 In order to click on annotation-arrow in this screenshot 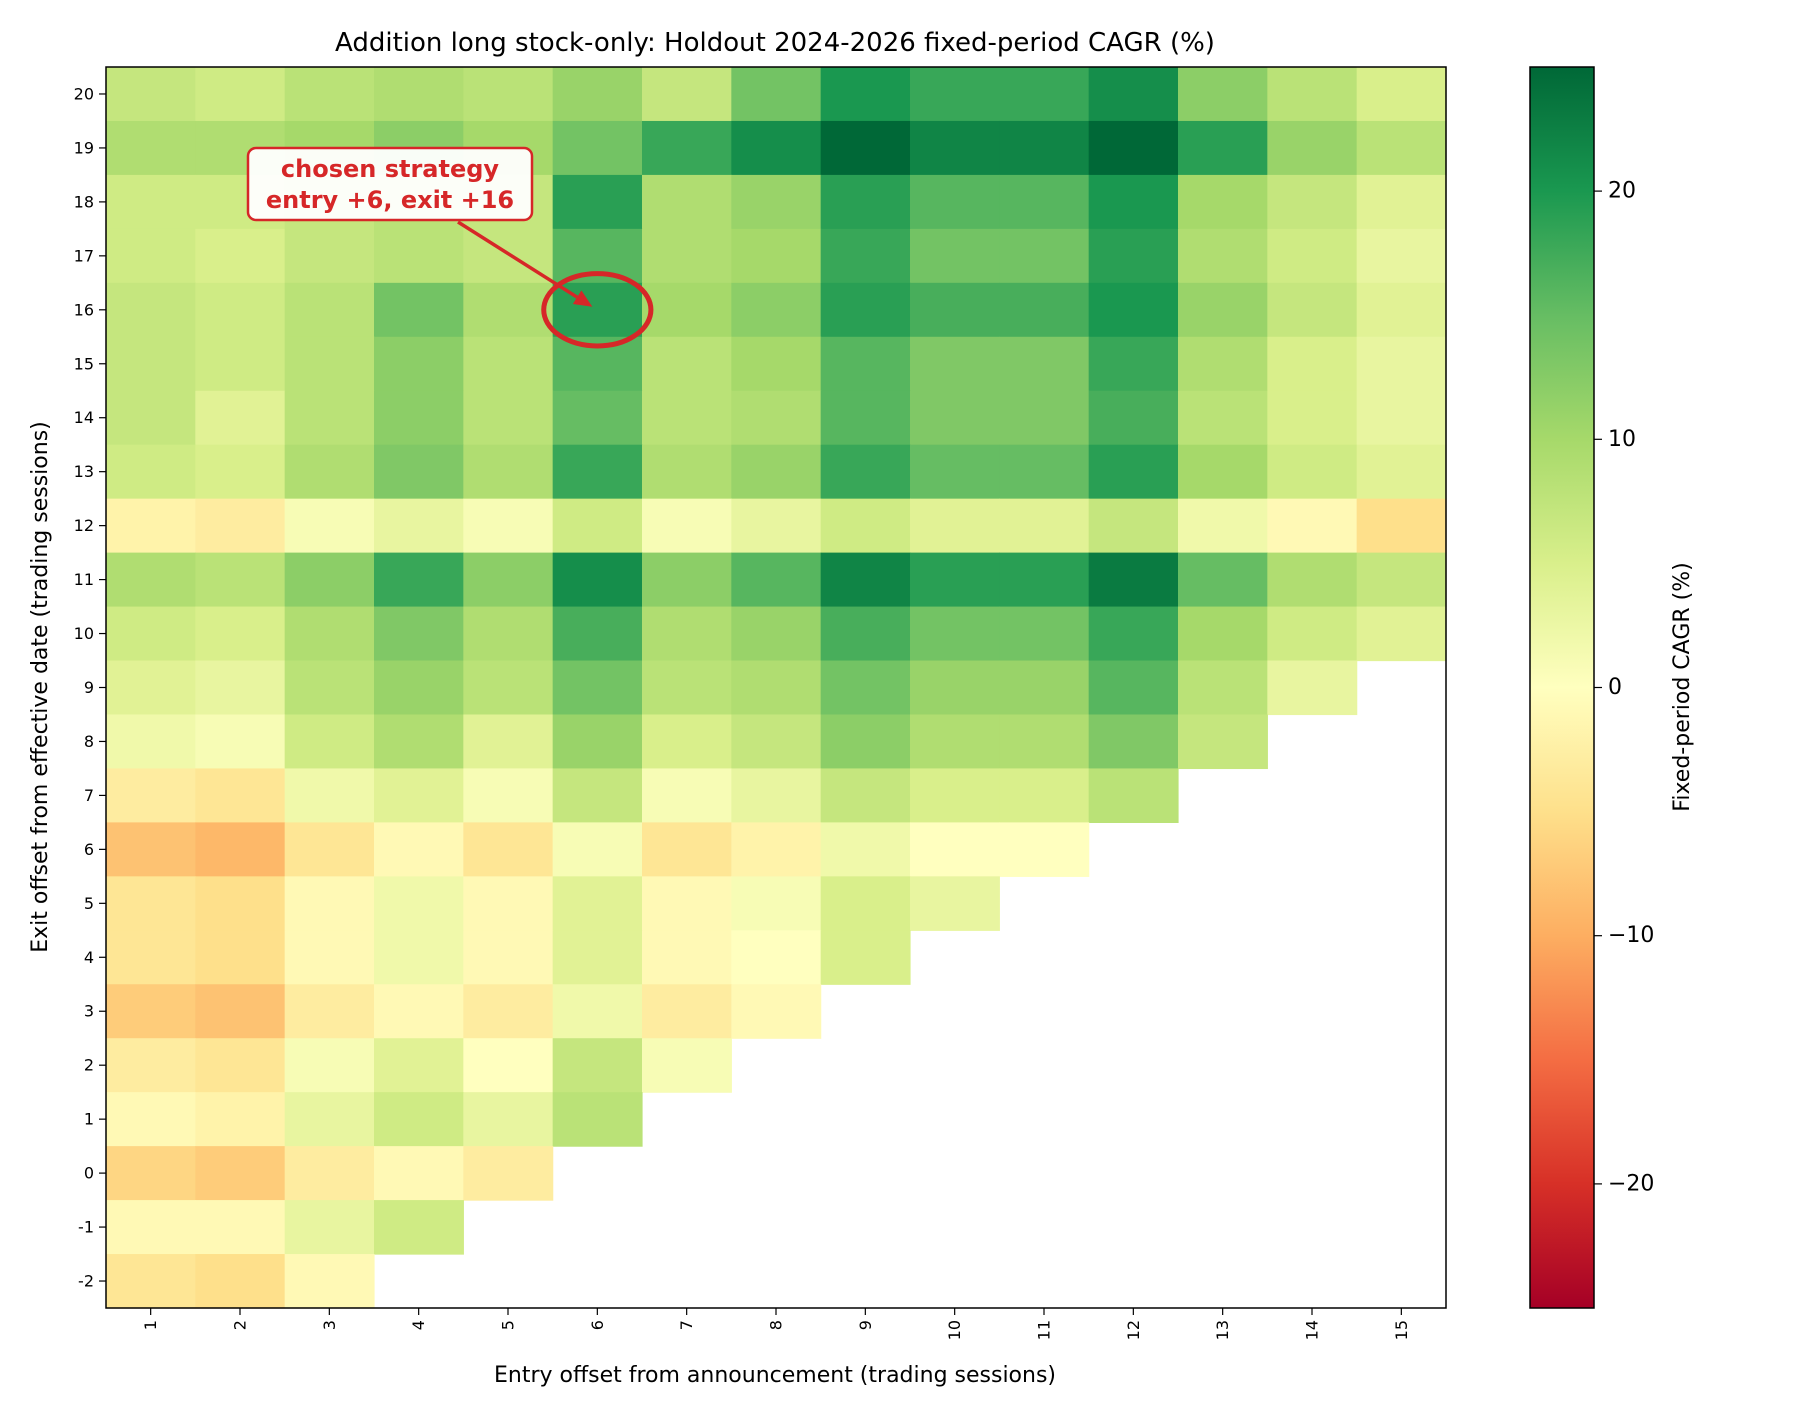, I will do `click(518, 259)`.